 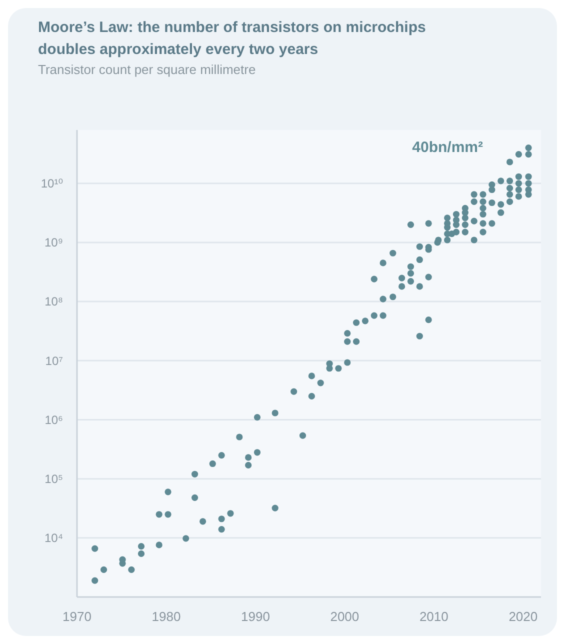 I want to click on x-tick-label: 2020, so click(x=523, y=616).